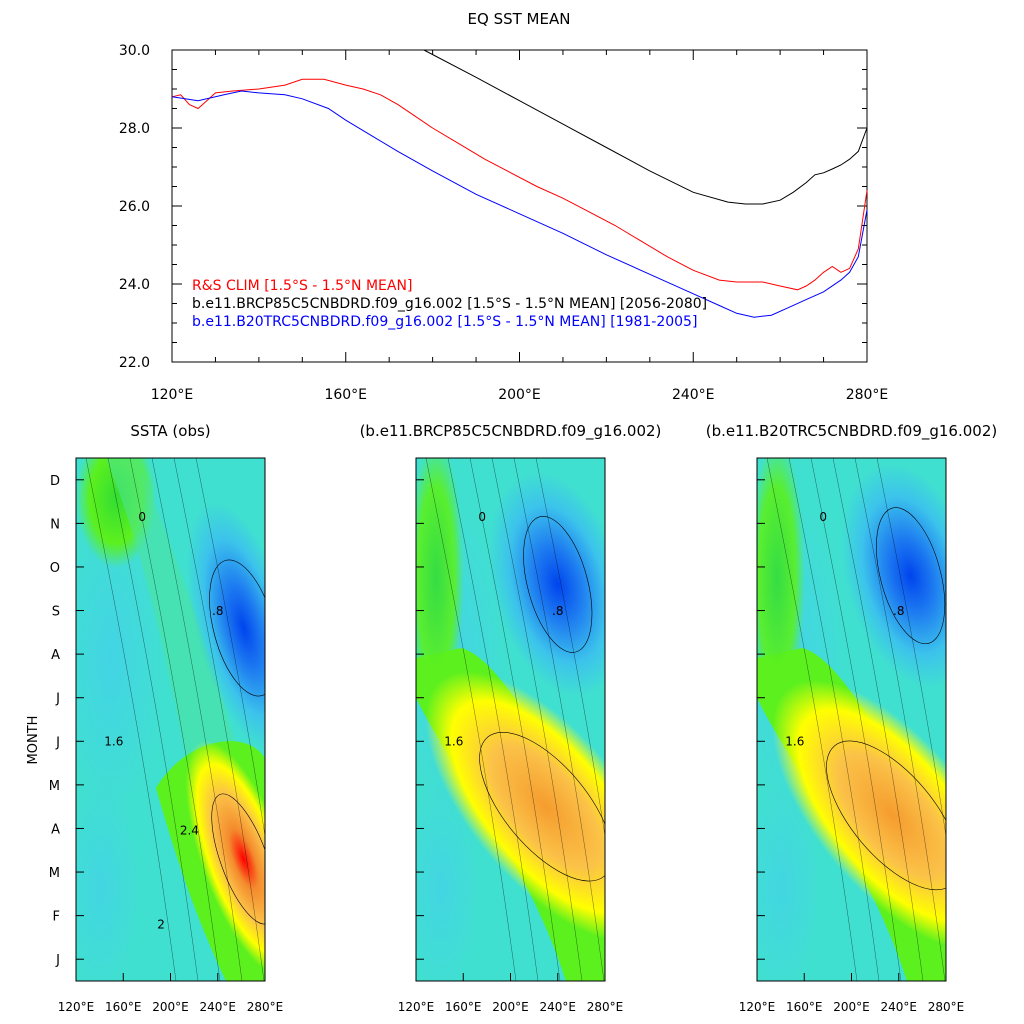 The height and width of the screenshot is (1024, 1024). What do you see at coordinates (134, 129) in the screenshot?
I see `y-tick-label: 28.0` at bounding box center [134, 129].